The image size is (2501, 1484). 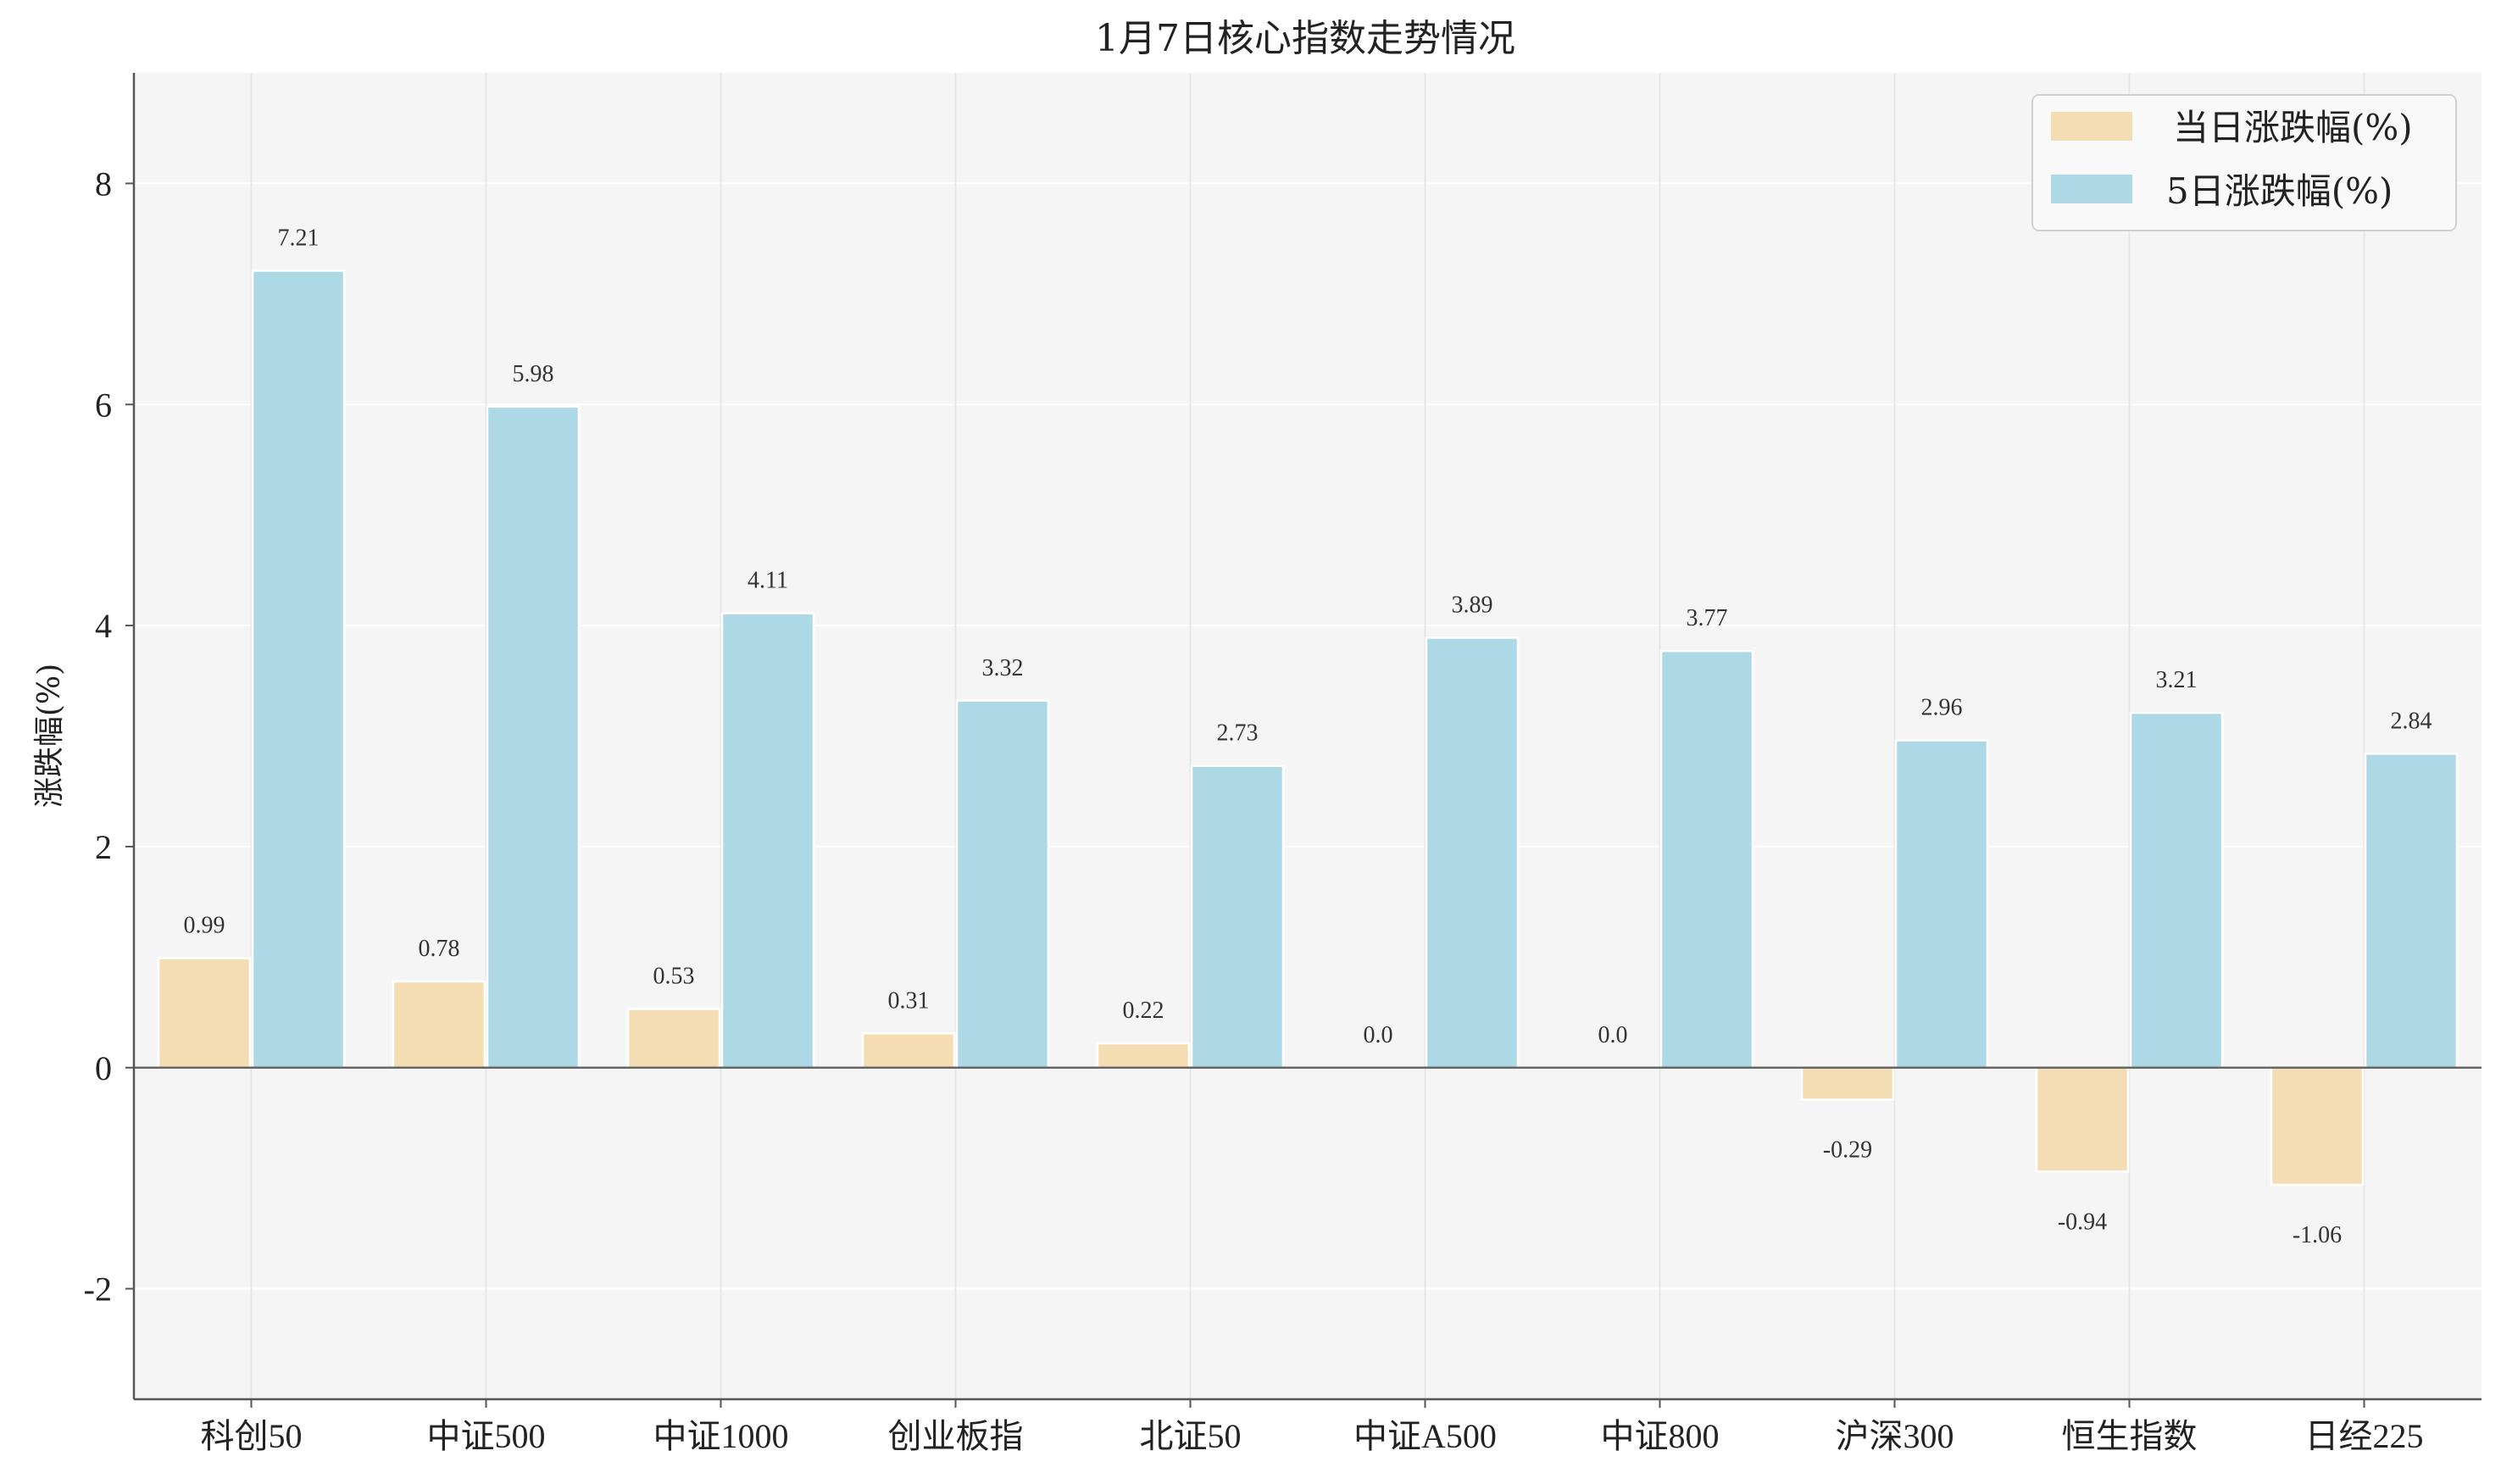 I want to click on x-tick-label: 沪深300, so click(x=1895, y=1436).